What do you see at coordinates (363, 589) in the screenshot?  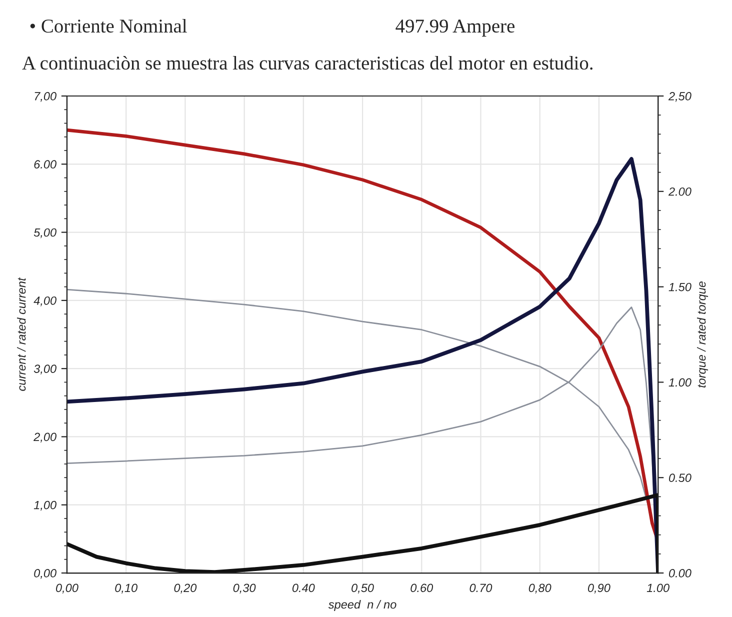 I see `x-tick-label: 0,50` at bounding box center [363, 589].